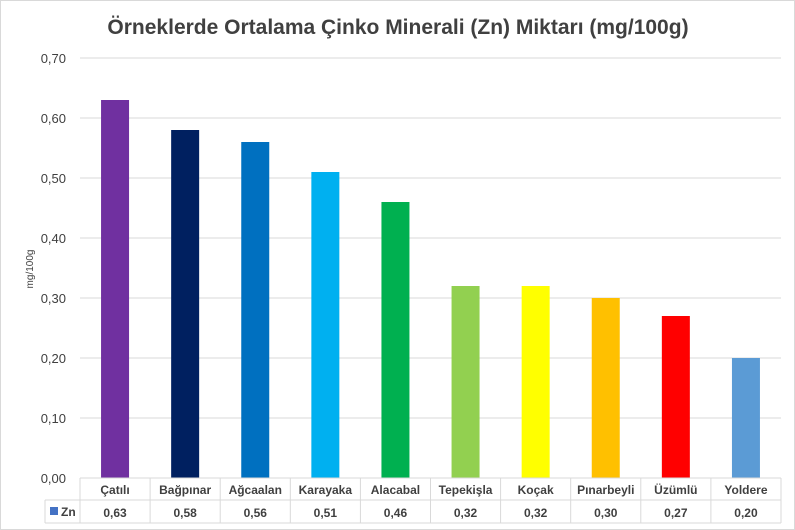 This screenshot has width=795, height=530. I want to click on legend-label: Zn, so click(68, 512).